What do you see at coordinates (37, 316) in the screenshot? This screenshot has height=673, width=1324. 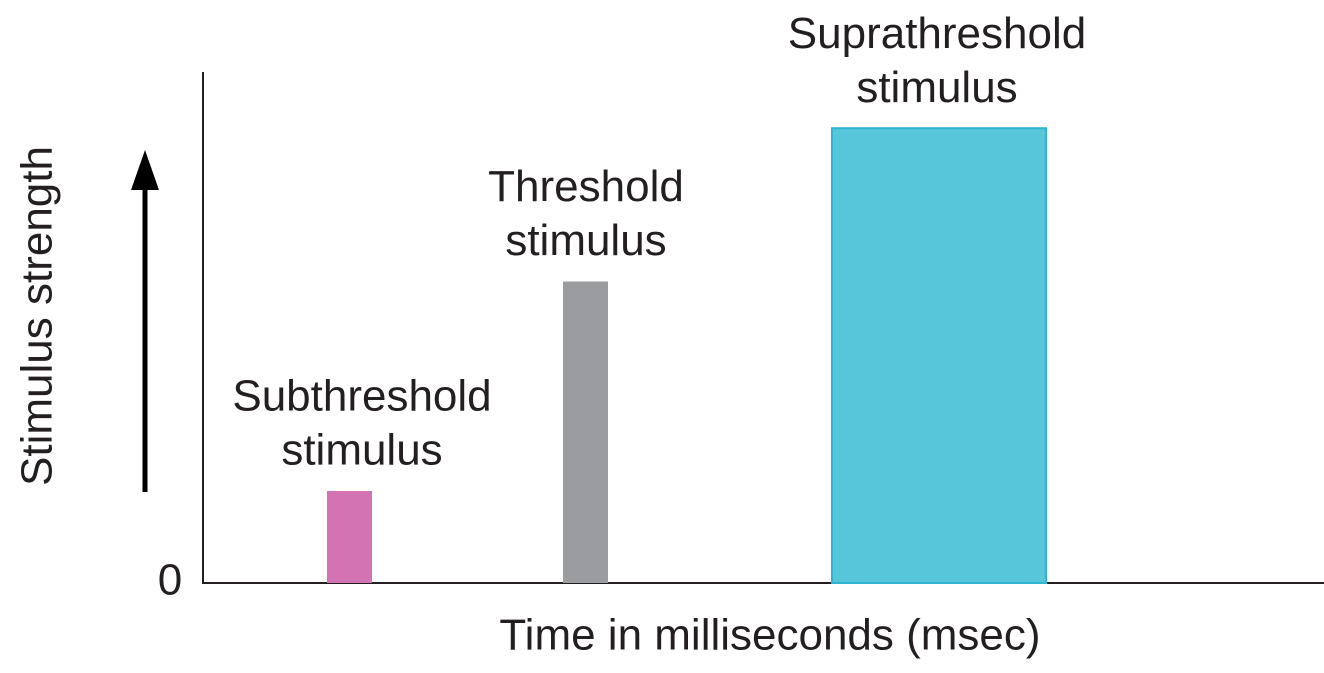 I see `y-axis-label: Stimulus strength` at bounding box center [37, 316].